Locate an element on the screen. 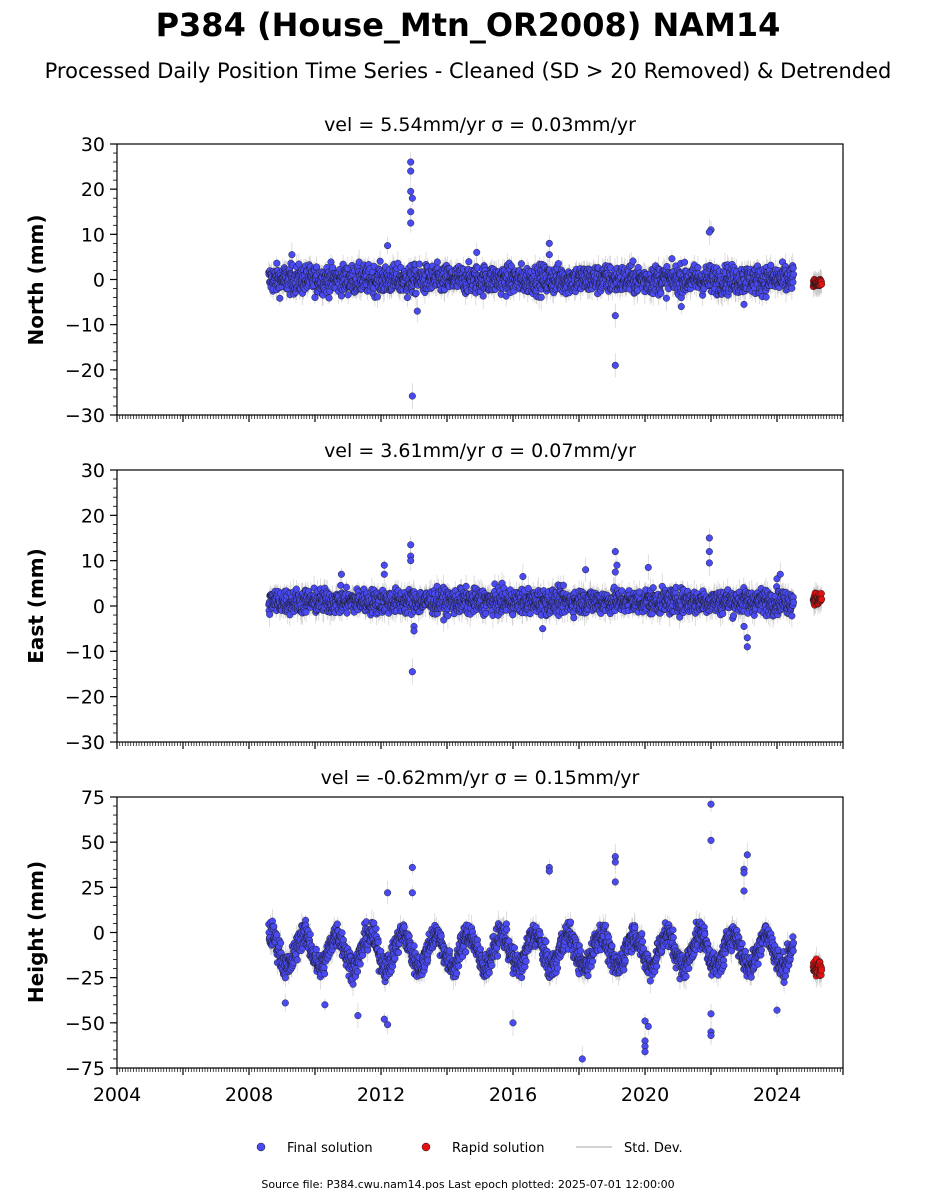  north-rapid-points is located at coordinates (817, 283).